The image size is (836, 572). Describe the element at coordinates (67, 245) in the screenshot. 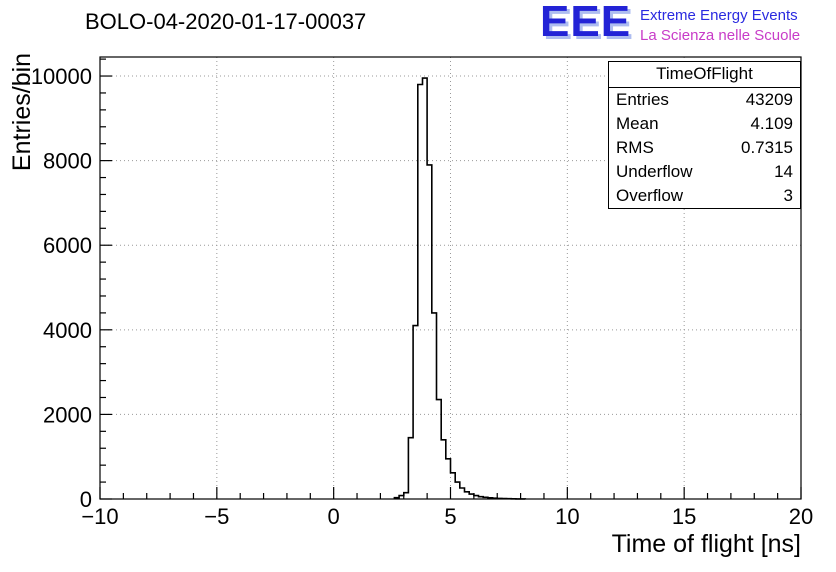

I see `y-tick-label: 6000` at that location.